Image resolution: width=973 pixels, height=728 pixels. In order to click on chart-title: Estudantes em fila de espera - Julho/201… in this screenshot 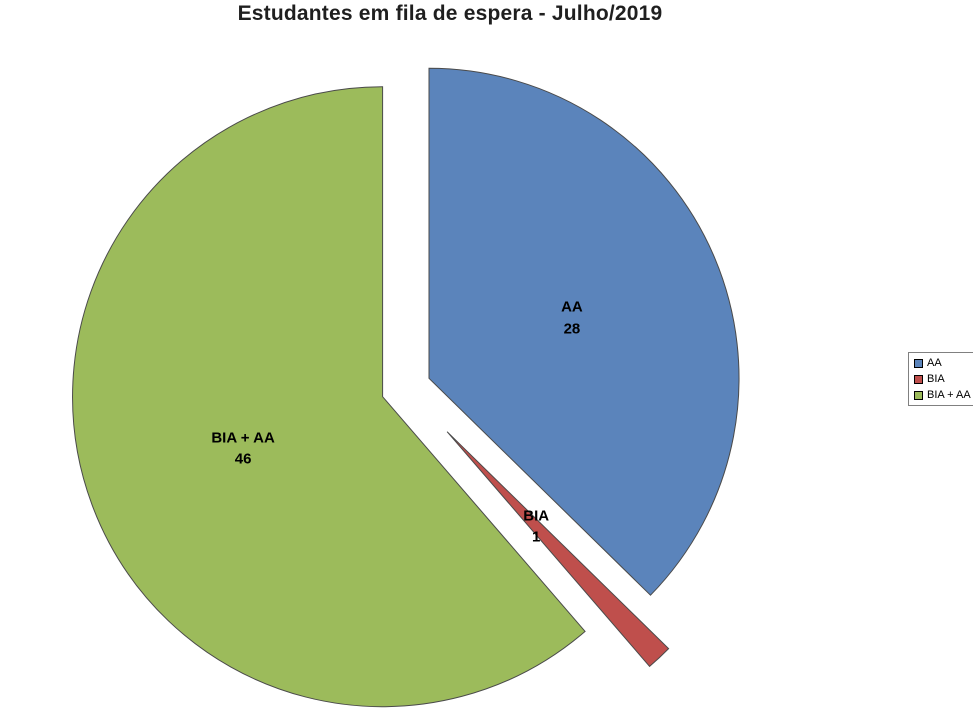, I will do `click(450, 13)`.